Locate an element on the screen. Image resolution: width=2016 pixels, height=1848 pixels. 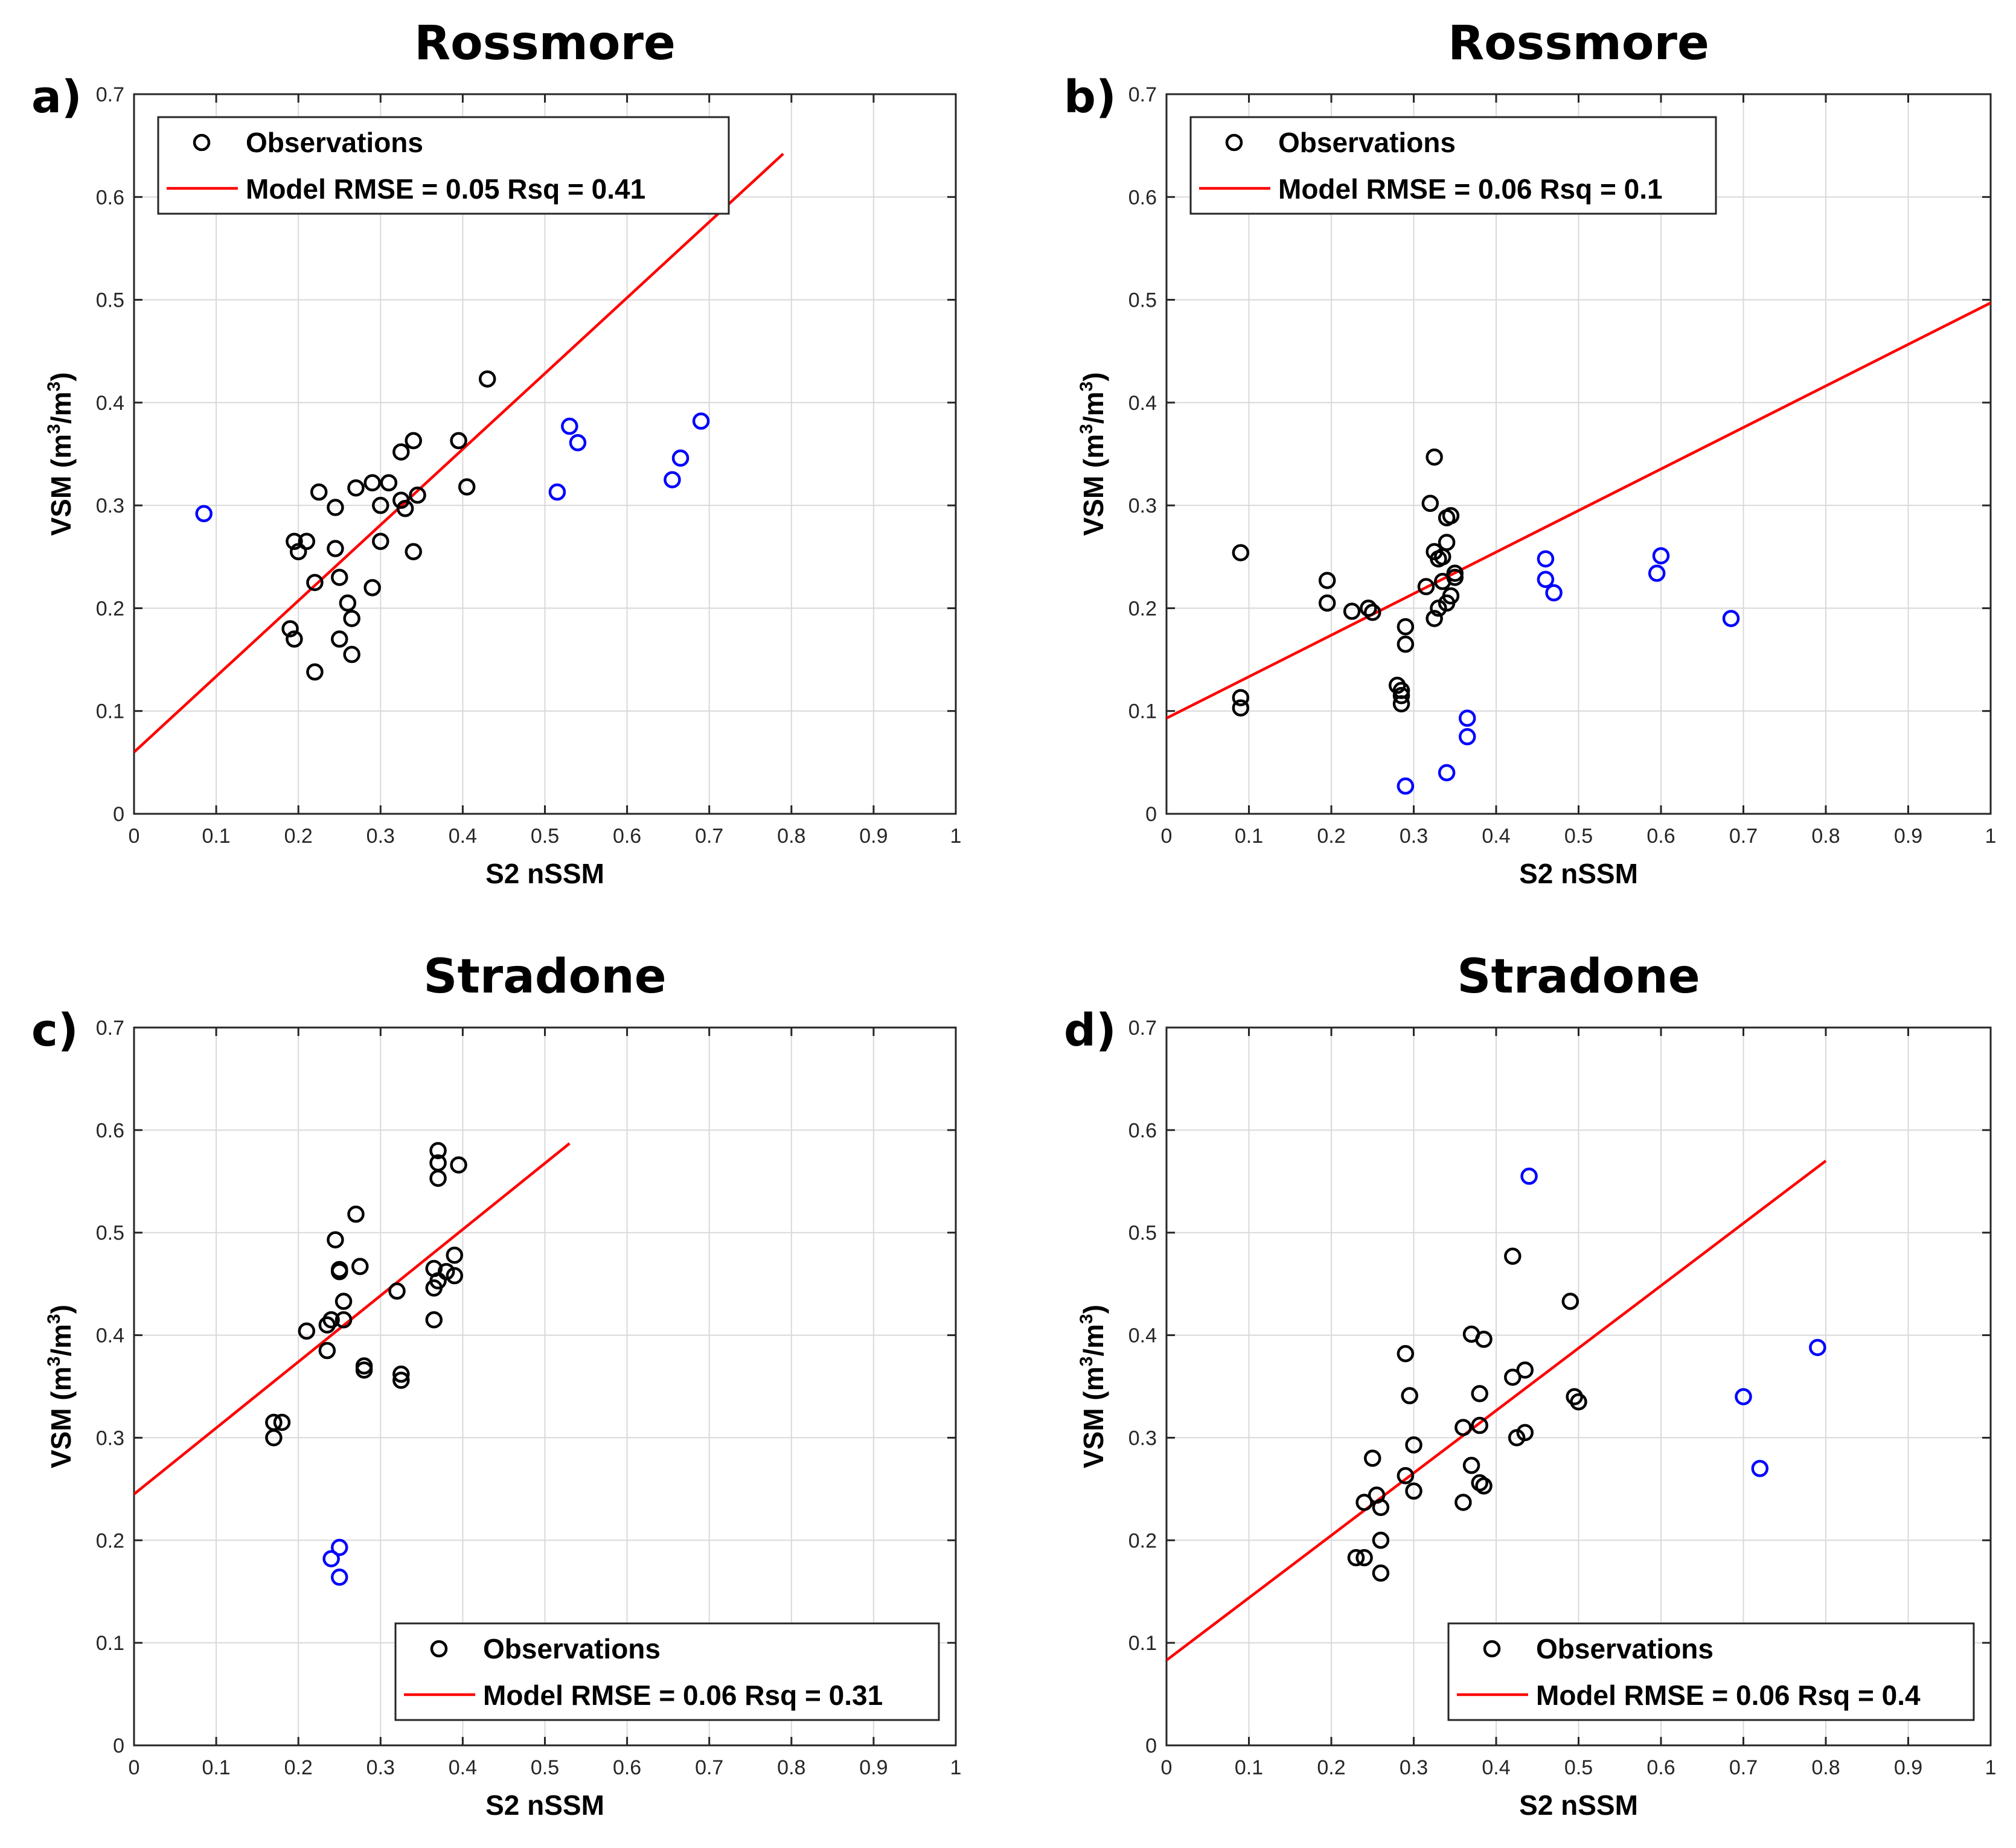
chart-title: Rossmore is located at coordinates (545, 43).